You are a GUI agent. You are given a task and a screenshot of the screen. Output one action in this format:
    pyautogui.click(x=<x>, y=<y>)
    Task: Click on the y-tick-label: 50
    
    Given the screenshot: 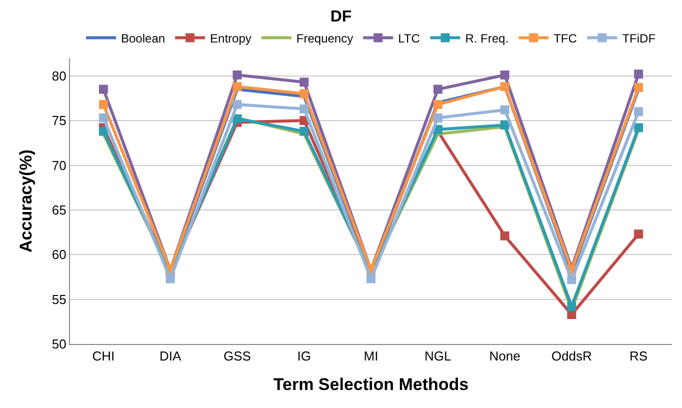 What is the action you would take?
    pyautogui.click(x=59, y=344)
    